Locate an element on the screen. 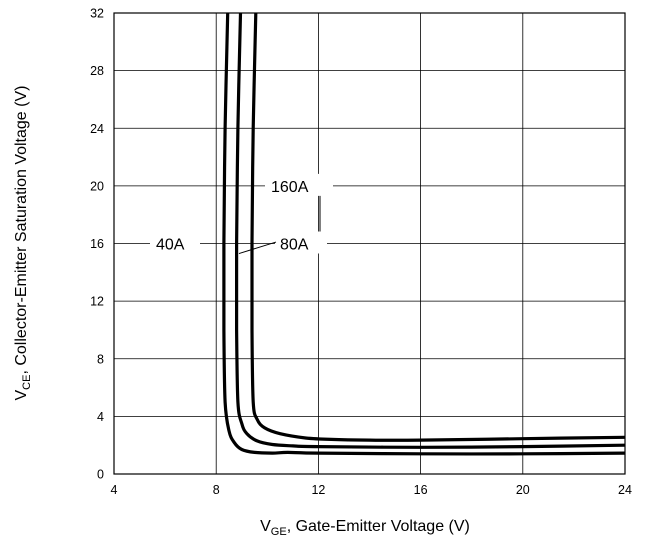 The width and height of the screenshot is (649, 546). y-tick-label: 16 is located at coordinates (97, 244).